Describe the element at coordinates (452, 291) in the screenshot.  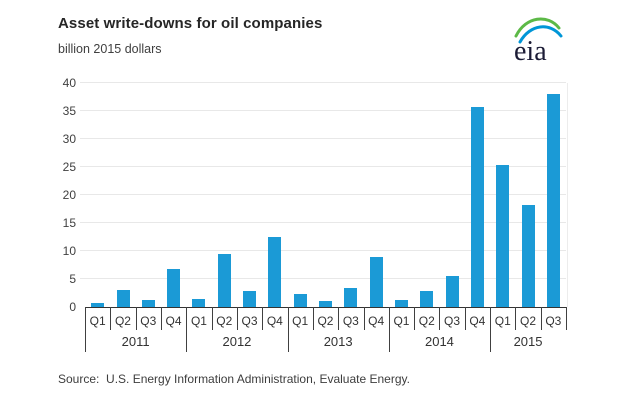
I see `bar-2014-Q3` at that location.